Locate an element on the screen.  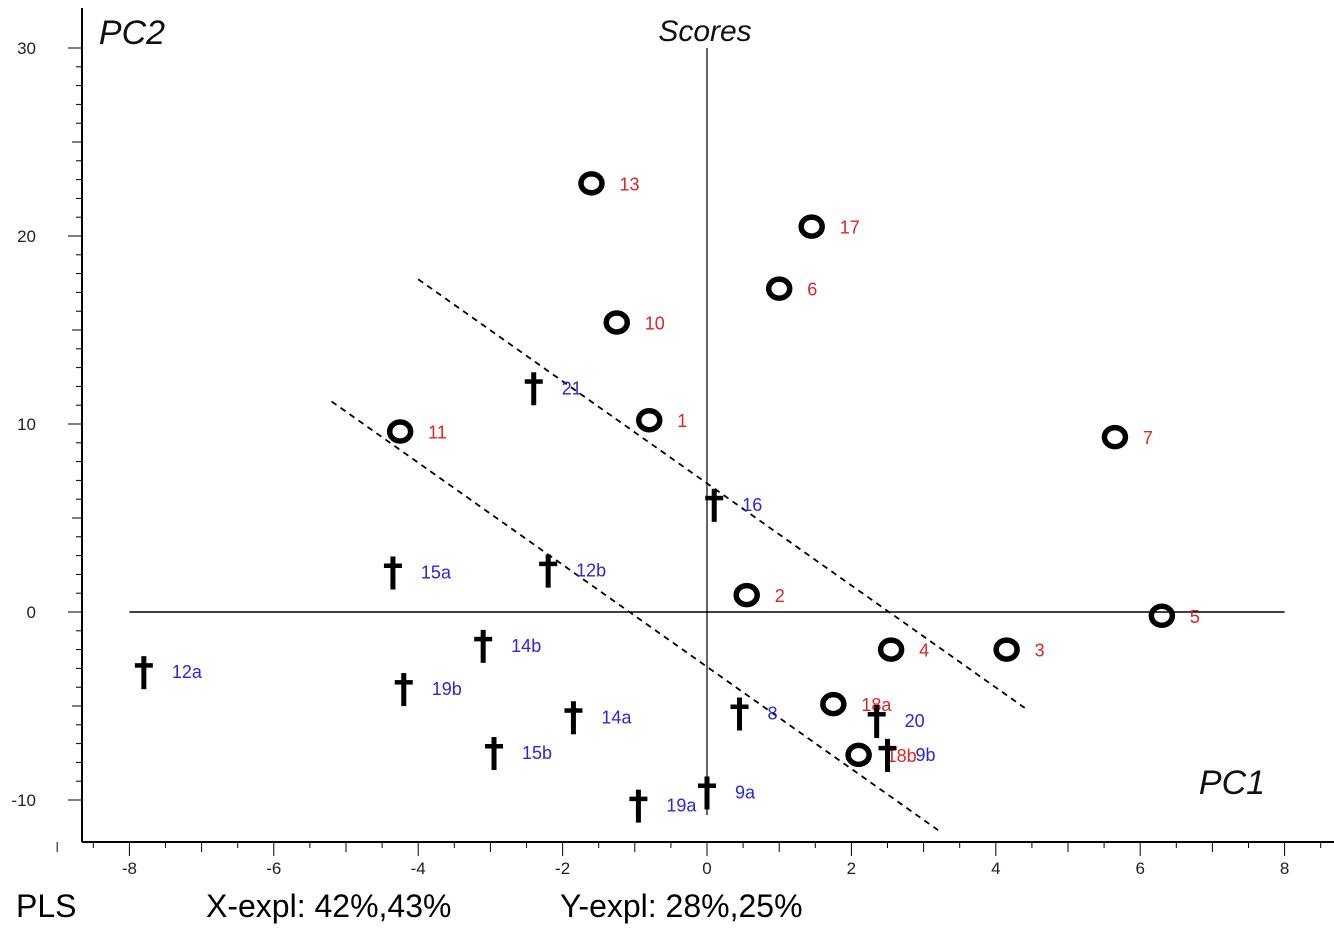
y-tick-label: 30 is located at coordinates (26, 48).